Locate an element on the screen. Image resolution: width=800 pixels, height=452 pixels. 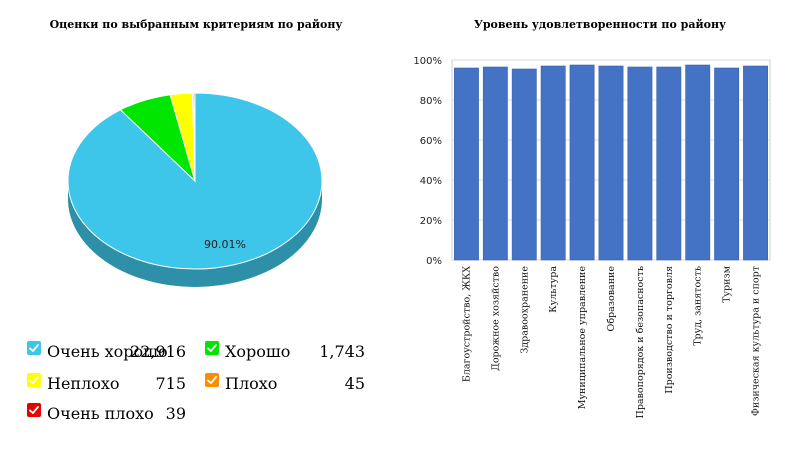
y-tick-label: 20% is located at coordinates (431, 221).